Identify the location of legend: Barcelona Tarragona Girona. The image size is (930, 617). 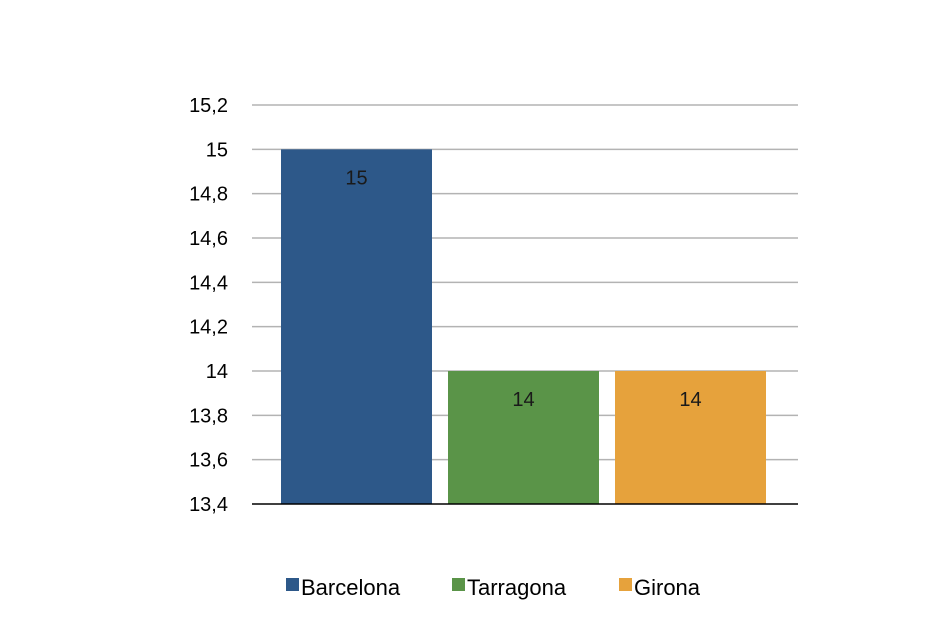
(493, 587).